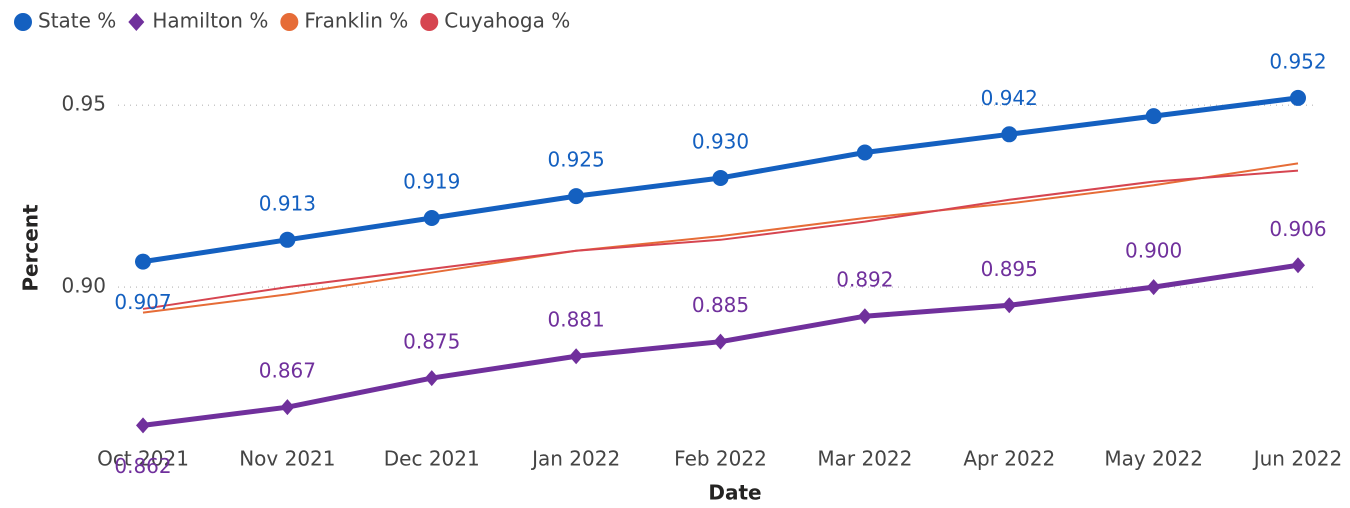 The width and height of the screenshot is (1350, 508). Describe the element at coordinates (1009, 269) in the screenshot. I see `data-label: 0.895` at that location.